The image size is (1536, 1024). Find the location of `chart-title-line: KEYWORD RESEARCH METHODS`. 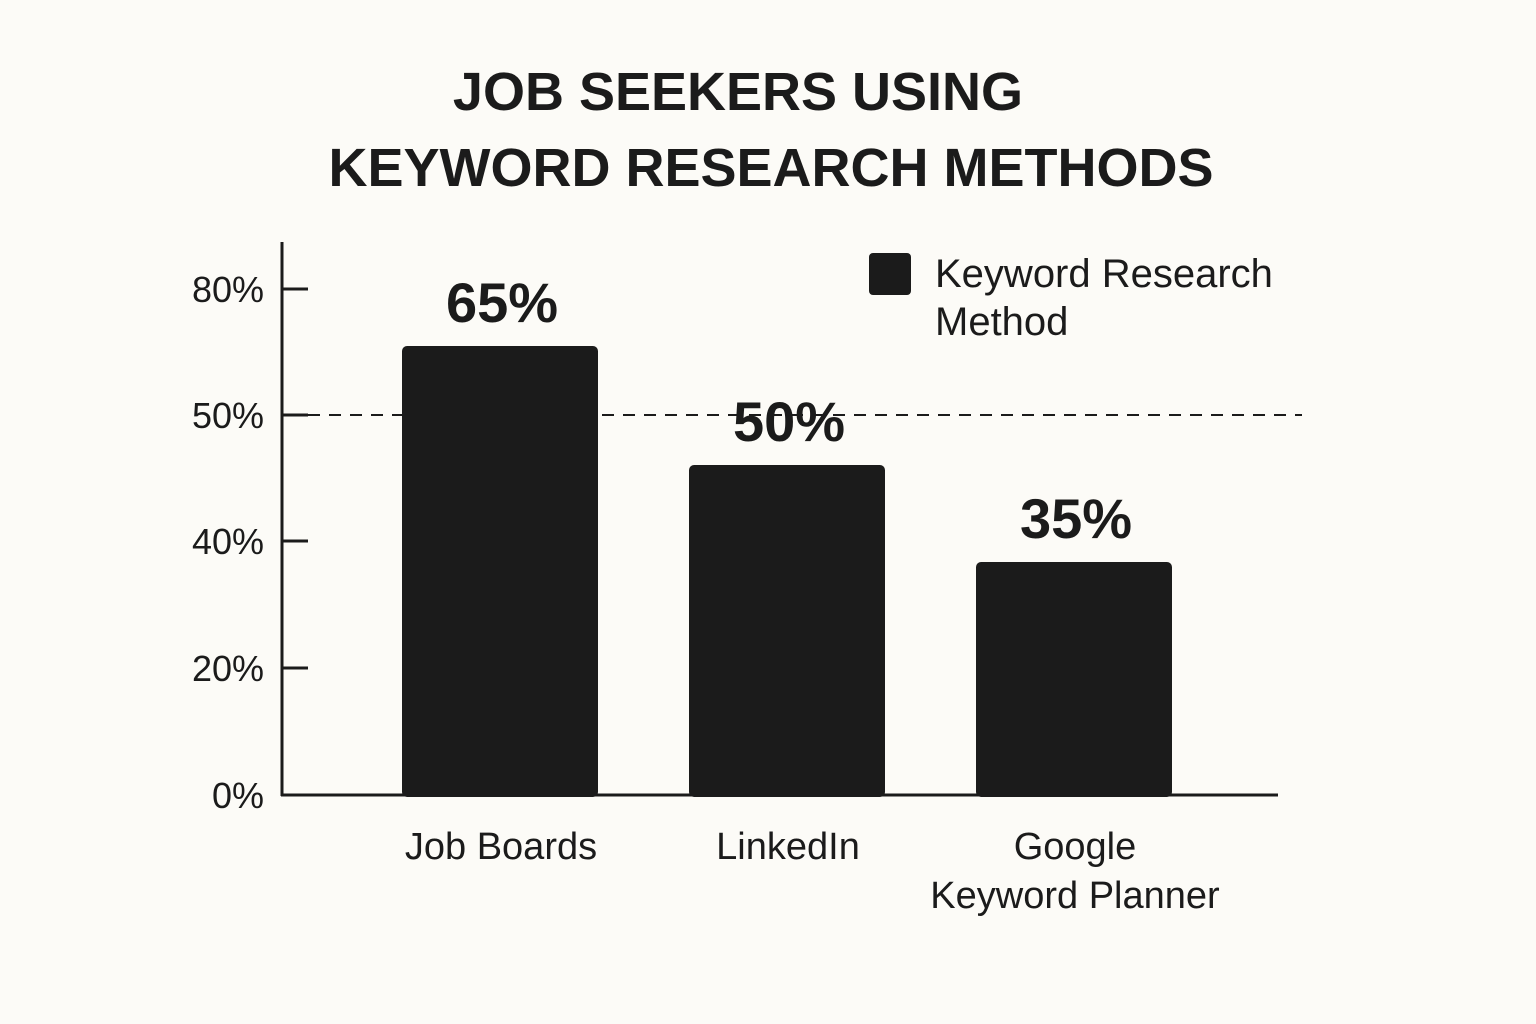

chart-title-line: KEYWORD RESEARCH METHODS is located at coordinates (770, 168).